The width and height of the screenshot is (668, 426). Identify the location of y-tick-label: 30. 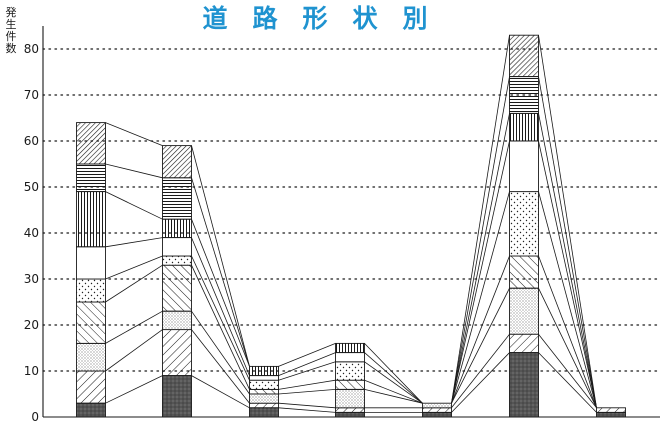
(31, 279).